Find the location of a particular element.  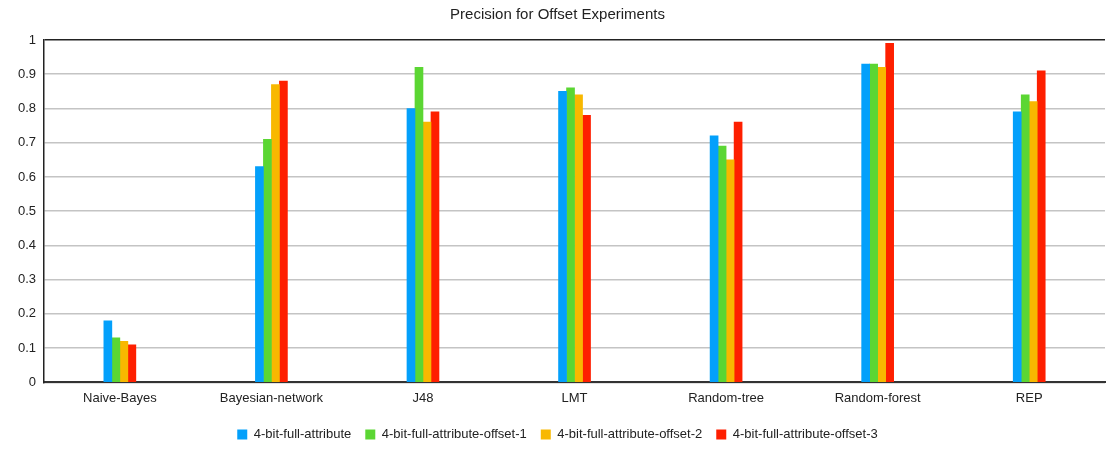

legend-label: 4-bit-full-attribute-offset-1 is located at coordinates (454, 434).